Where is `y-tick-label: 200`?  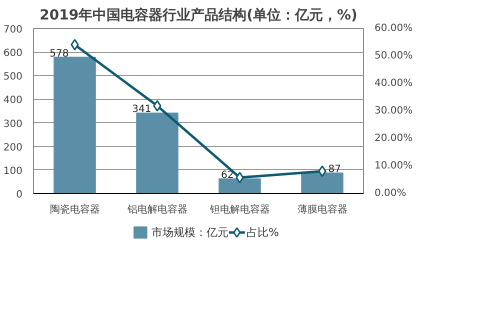
y-tick-label: 200 is located at coordinates (13, 148).